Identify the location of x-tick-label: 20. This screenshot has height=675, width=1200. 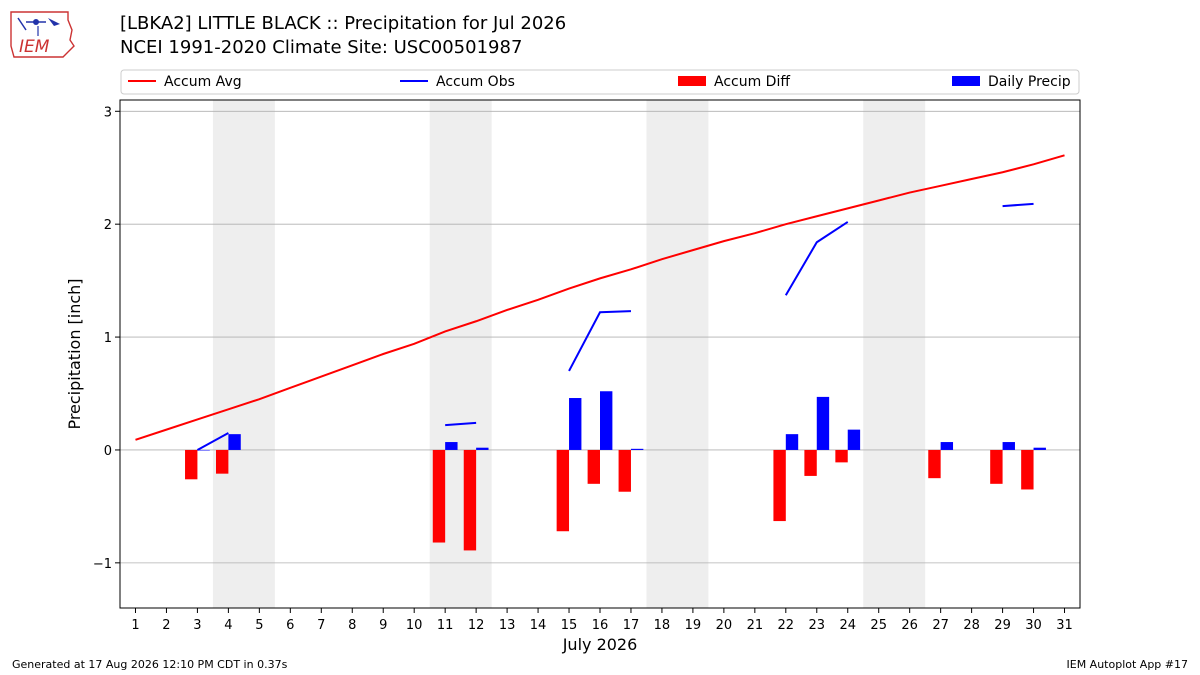
(724, 625).